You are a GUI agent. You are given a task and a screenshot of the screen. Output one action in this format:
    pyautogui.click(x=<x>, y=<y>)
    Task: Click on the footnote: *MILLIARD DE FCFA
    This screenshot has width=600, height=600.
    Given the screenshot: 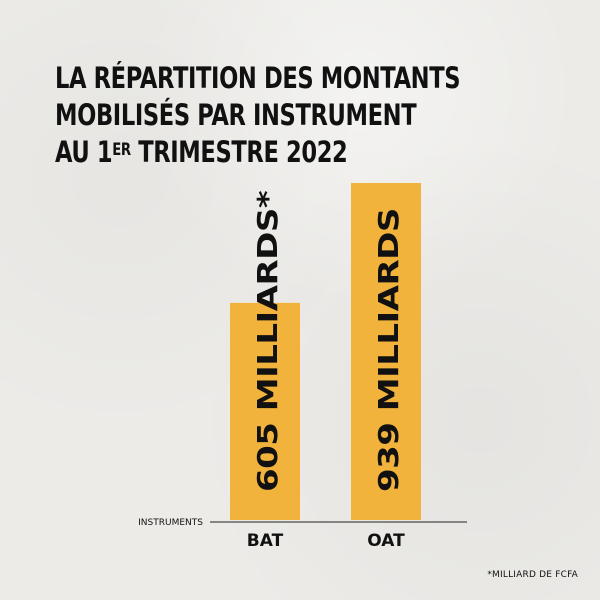 What is the action you would take?
    pyautogui.click(x=532, y=575)
    